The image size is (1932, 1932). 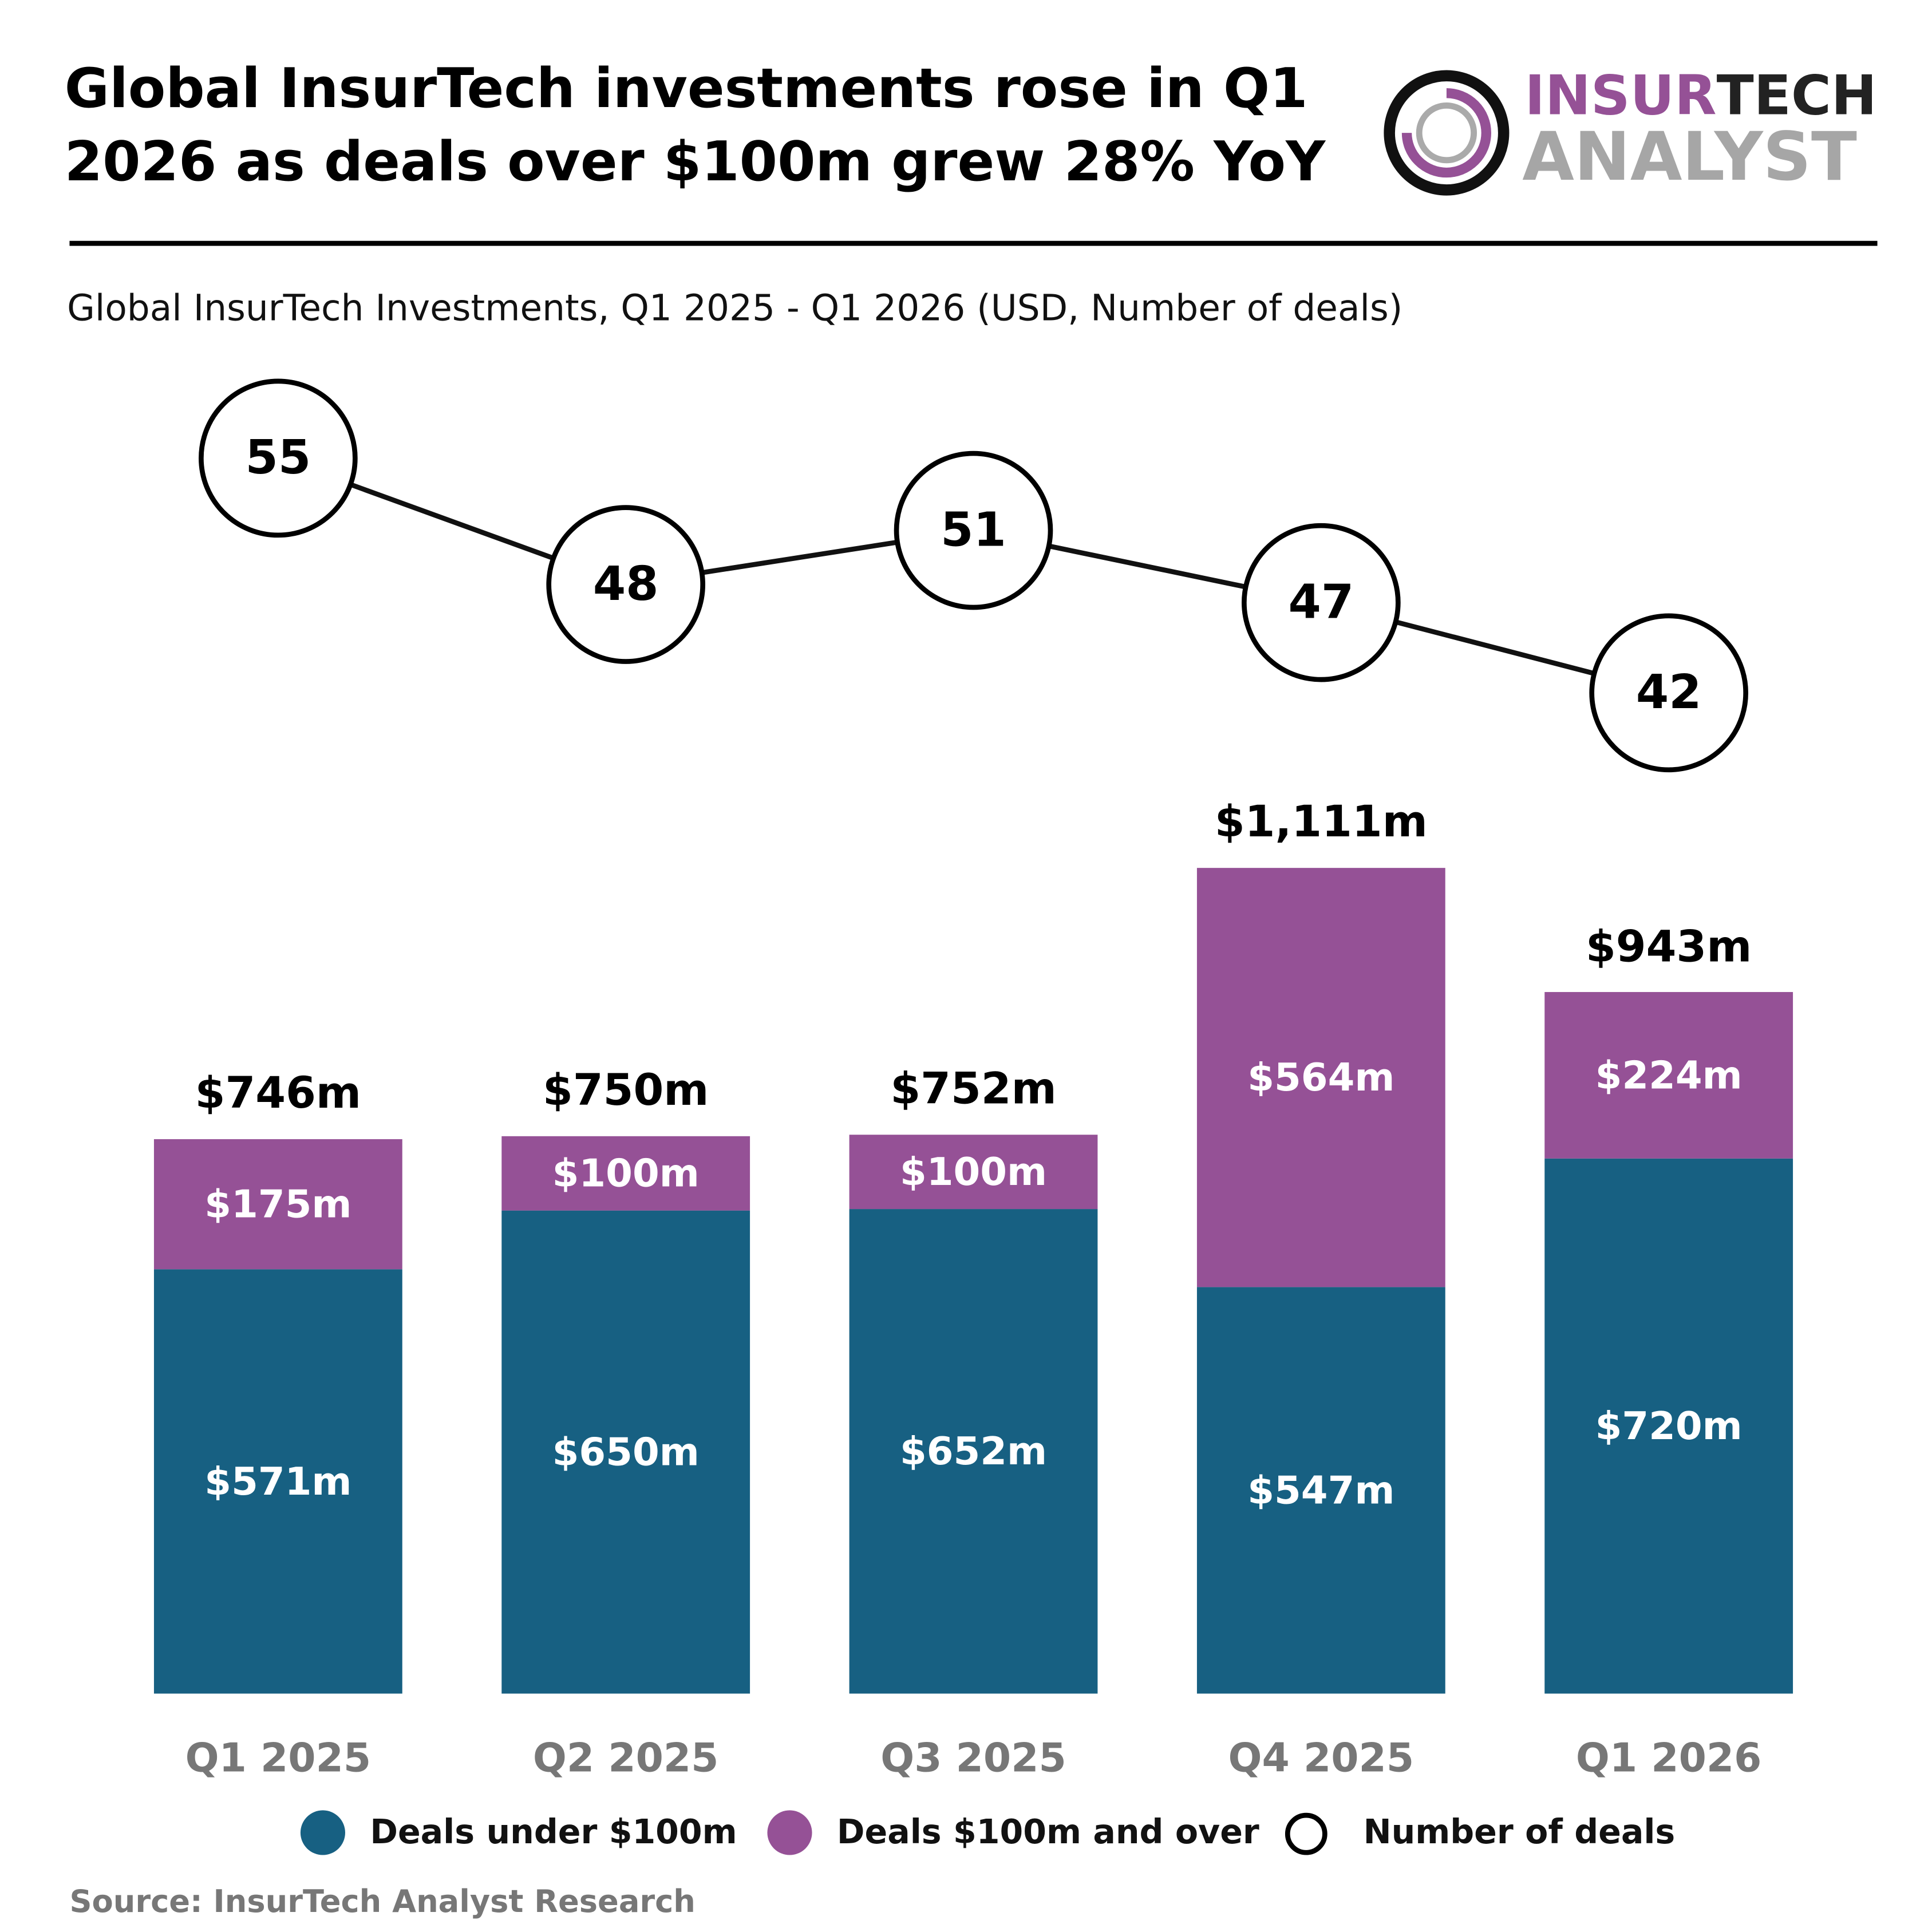 I want to click on deals-label: 55, so click(x=278, y=457).